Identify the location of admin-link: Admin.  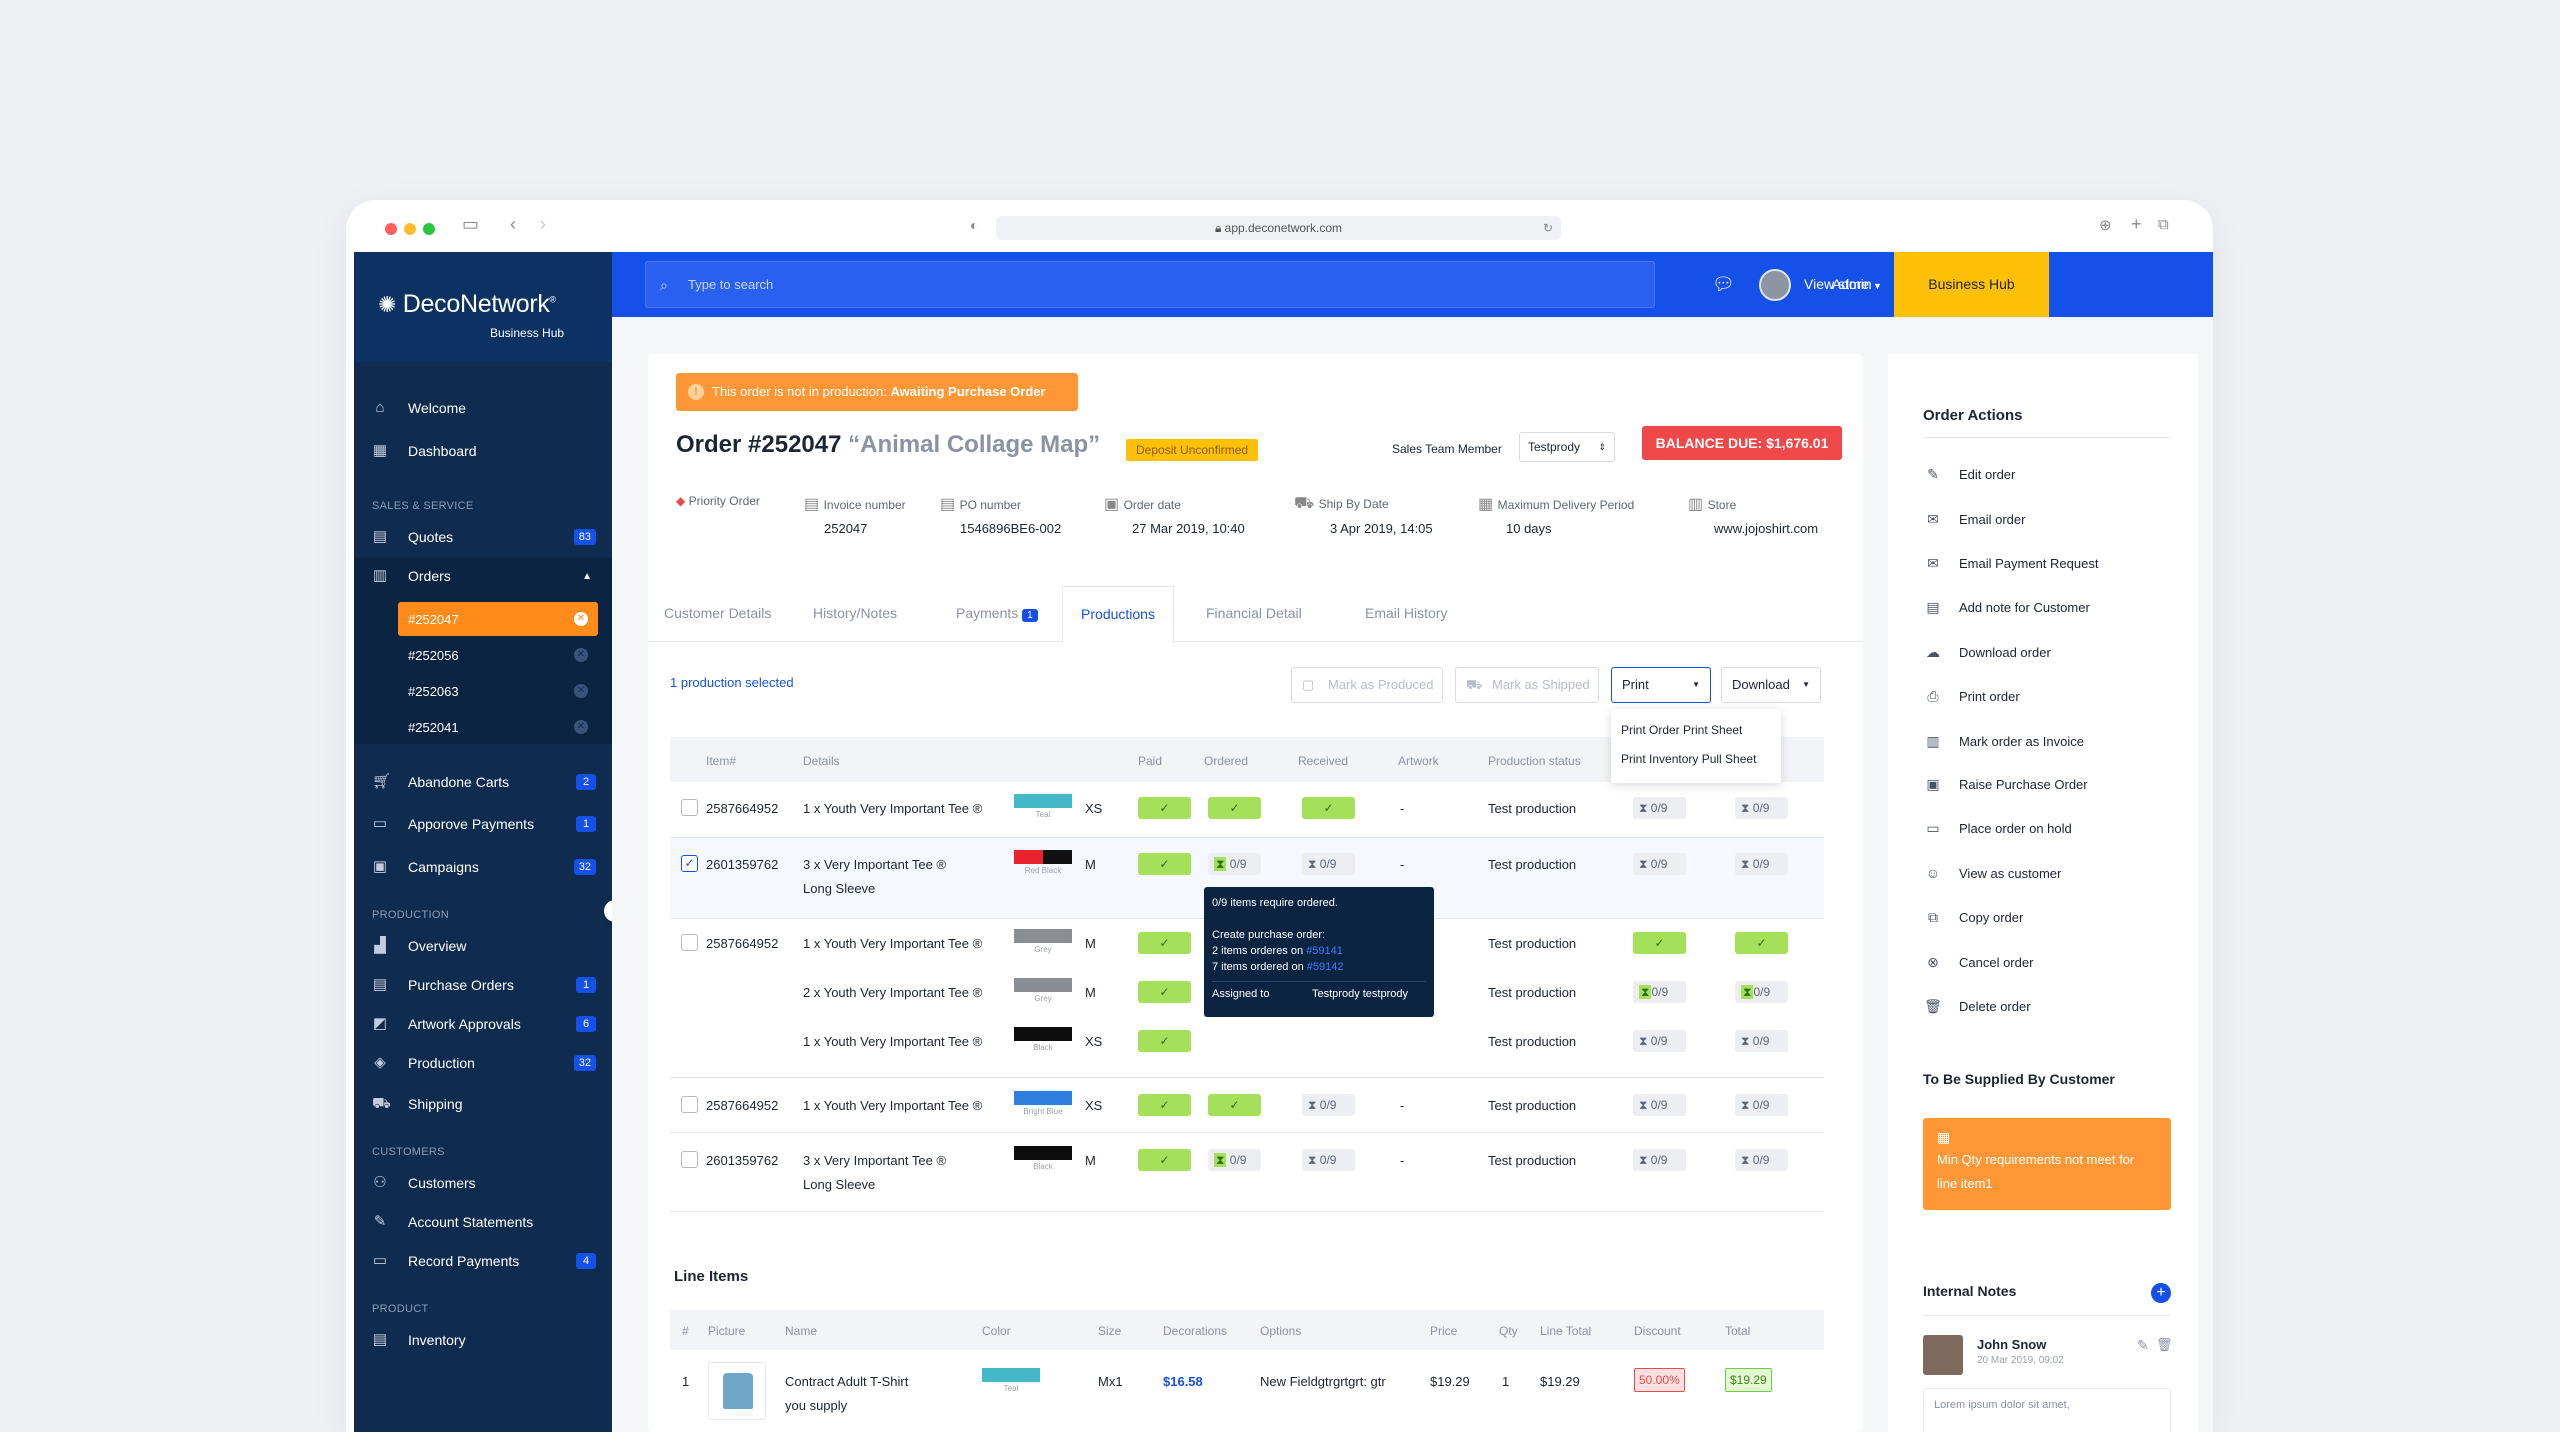
(1852, 284).